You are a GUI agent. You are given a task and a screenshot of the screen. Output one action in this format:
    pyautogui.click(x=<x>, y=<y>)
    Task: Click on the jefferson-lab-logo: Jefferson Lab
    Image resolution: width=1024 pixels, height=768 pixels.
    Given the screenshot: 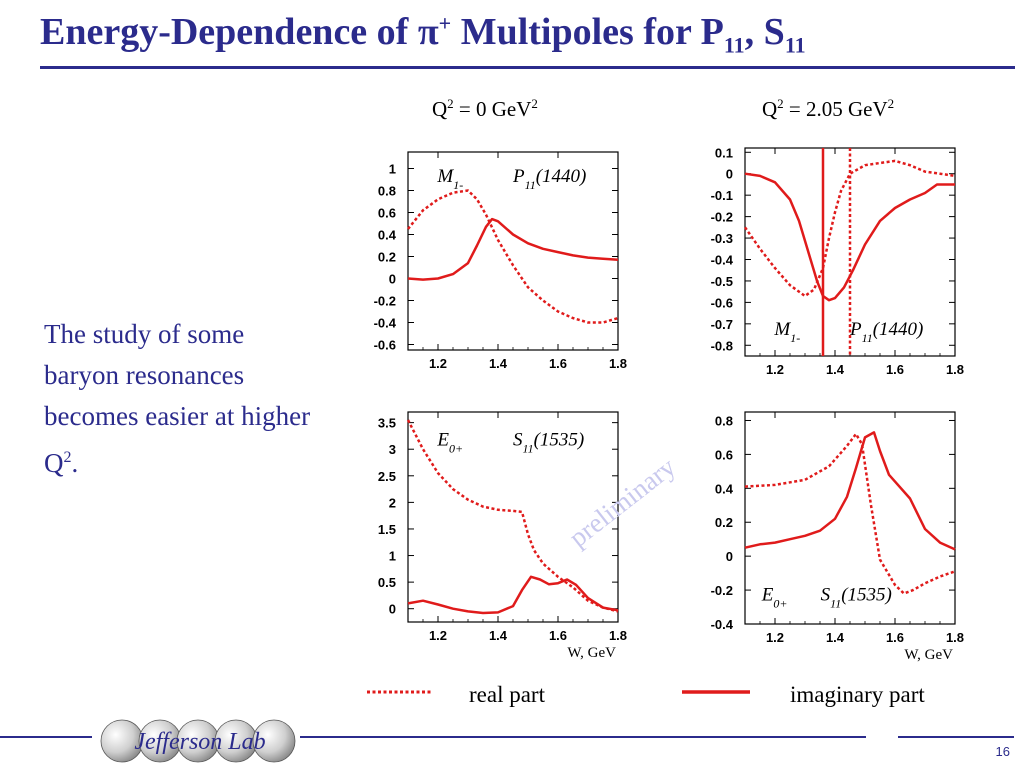 What is the action you would take?
    pyautogui.click(x=198, y=741)
    